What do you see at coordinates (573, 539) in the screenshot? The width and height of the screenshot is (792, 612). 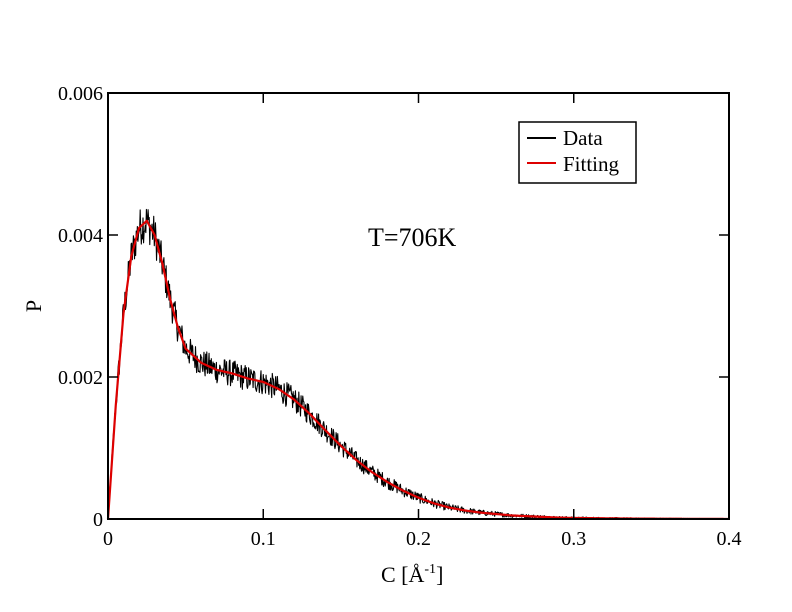 I see `x-tick-label: 0.3` at bounding box center [573, 539].